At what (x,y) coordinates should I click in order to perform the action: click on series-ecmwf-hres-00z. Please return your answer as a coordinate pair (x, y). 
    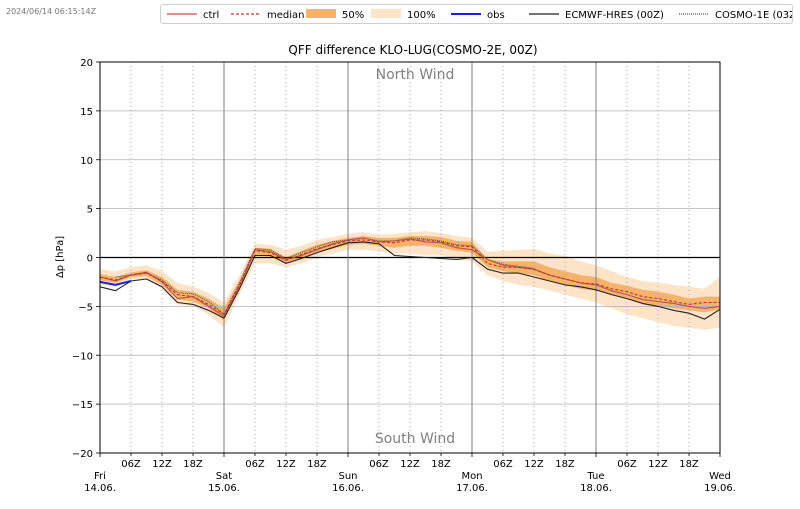
    Looking at the image, I should click on (410, 280).